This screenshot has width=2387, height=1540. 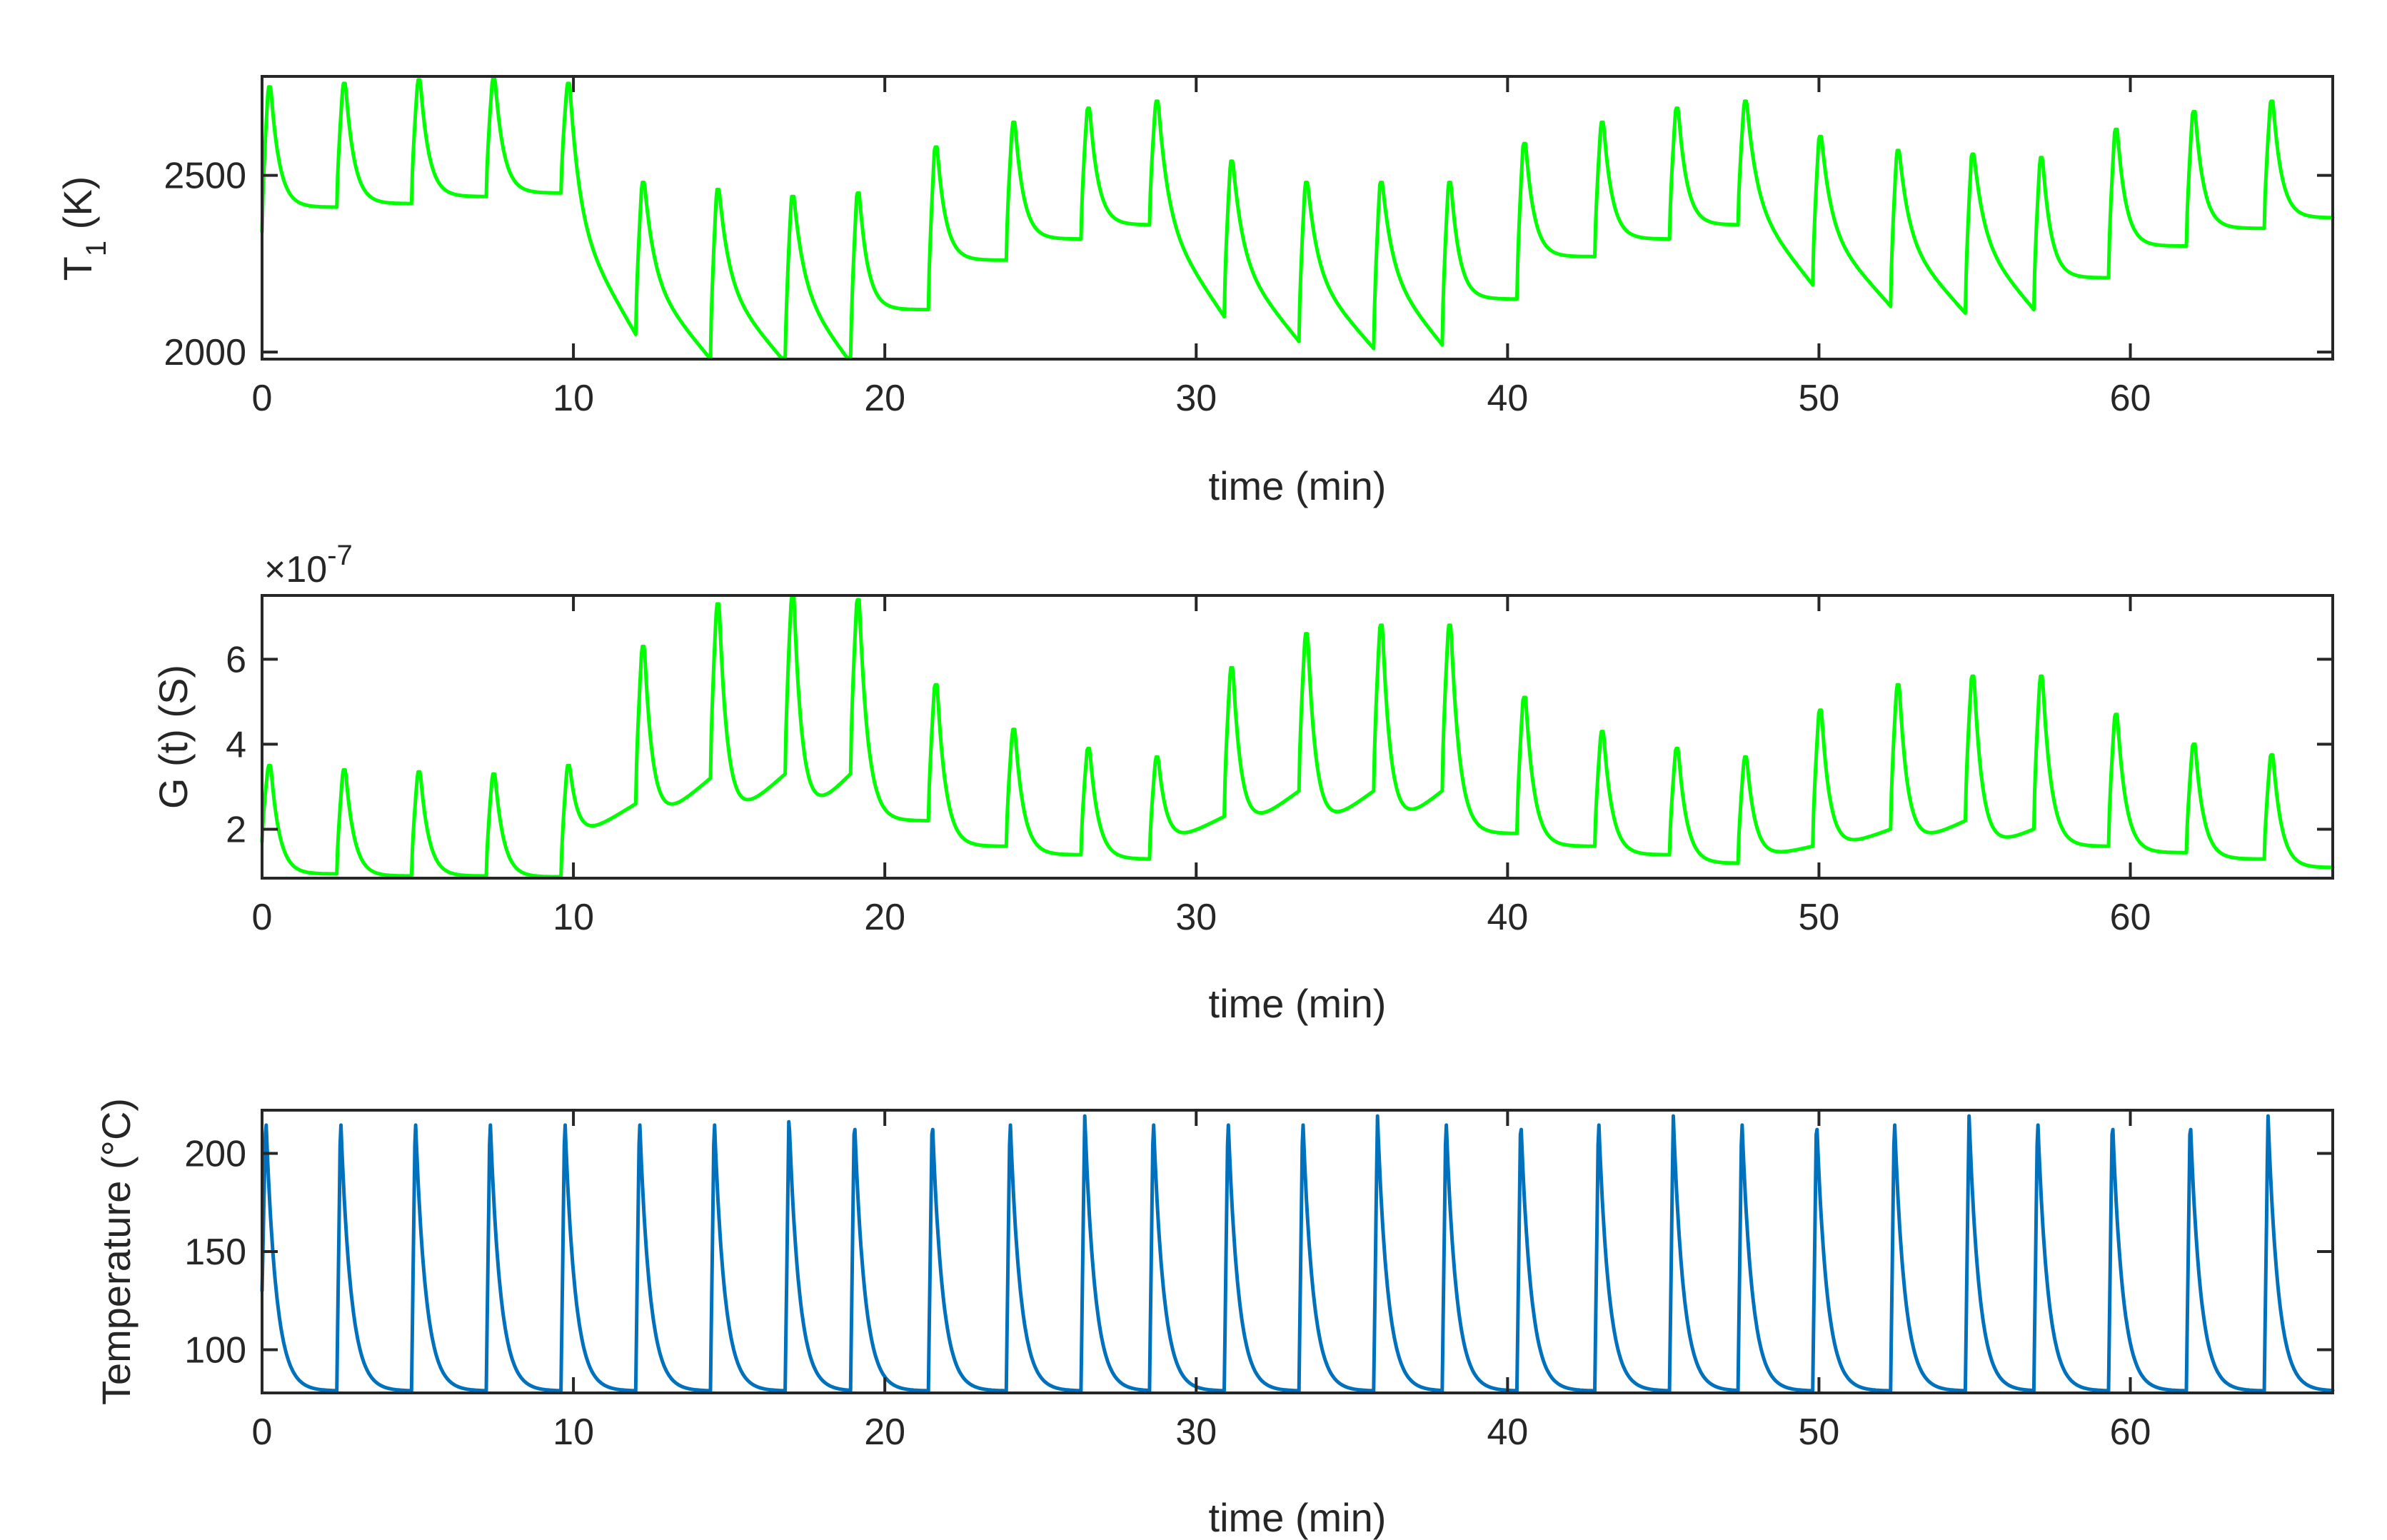 What do you see at coordinates (1507, 918) in the screenshot?
I see `gt-xtick-label: 40` at bounding box center [1507, 918].